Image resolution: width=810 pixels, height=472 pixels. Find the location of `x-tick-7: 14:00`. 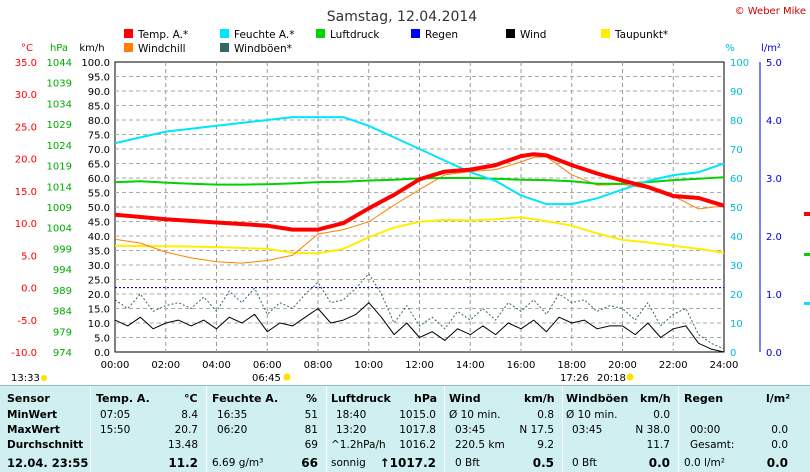

x-tick-7: 14:00 is located at coordinates (470, 365).